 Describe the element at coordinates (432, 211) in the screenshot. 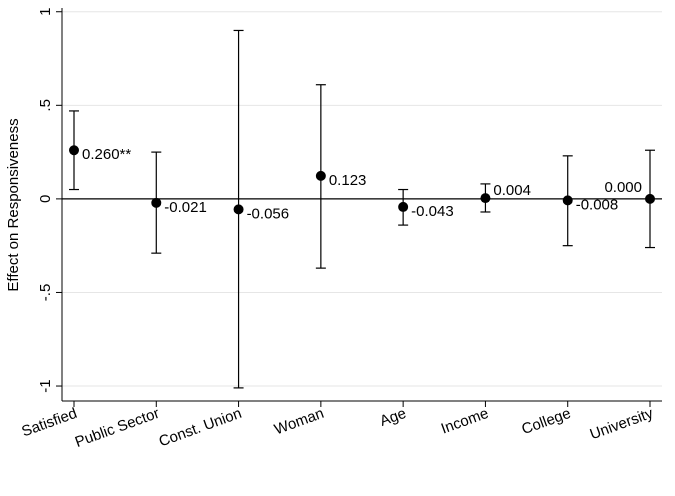

I see `value-label: -0.043` at that location.